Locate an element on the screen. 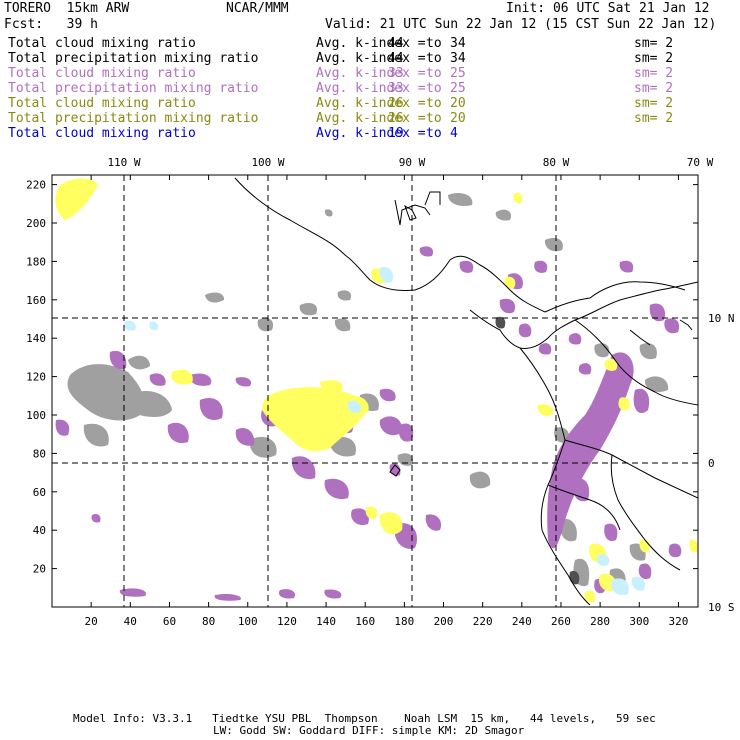 This screenshot has width=740, height=740. x-tick-label: 180 is located at coordinates (404, 621).